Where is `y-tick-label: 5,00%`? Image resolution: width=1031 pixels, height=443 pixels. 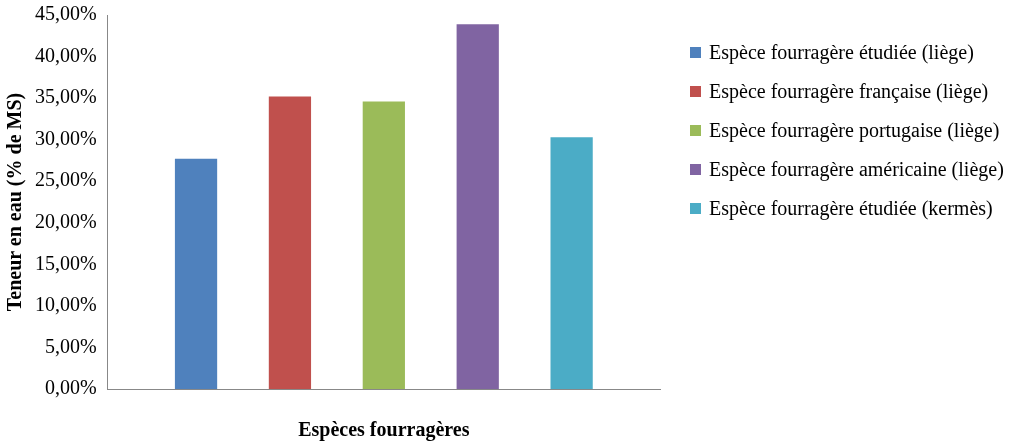 y-tick-label: 5,00% is located at coordinates (70, 345).